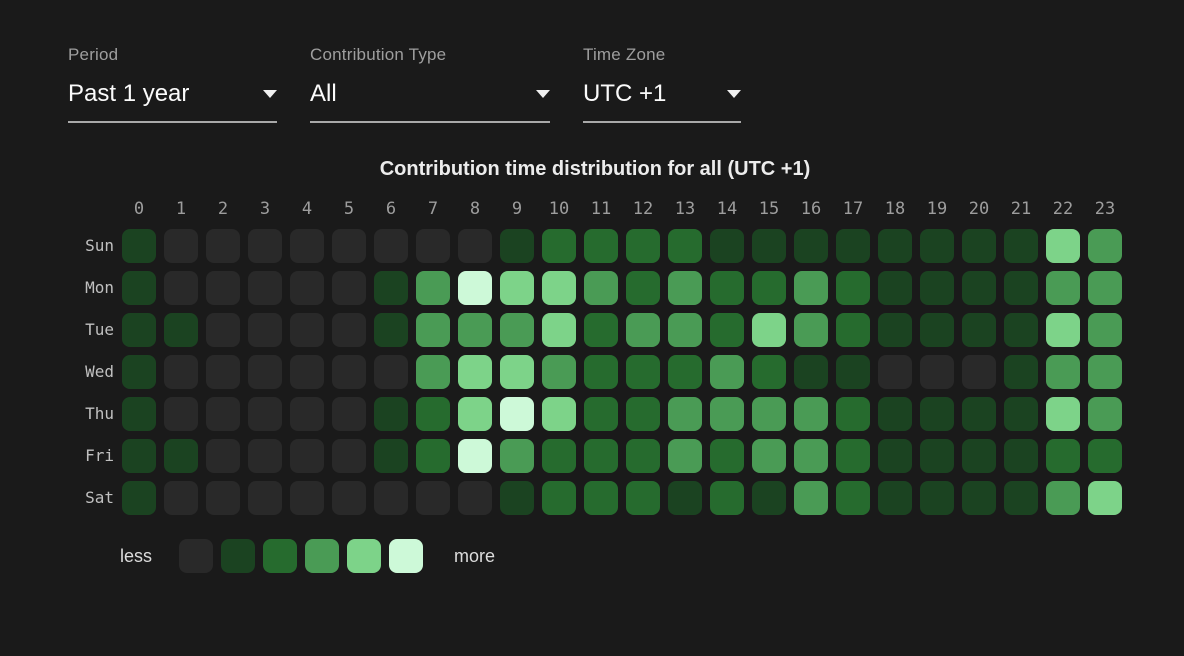 The height and width of the screenshot is (656, 1184). Describe the element at coordinates (430, 101) in the screenshot. I see `contribution-type-dropdown: All` at that location.